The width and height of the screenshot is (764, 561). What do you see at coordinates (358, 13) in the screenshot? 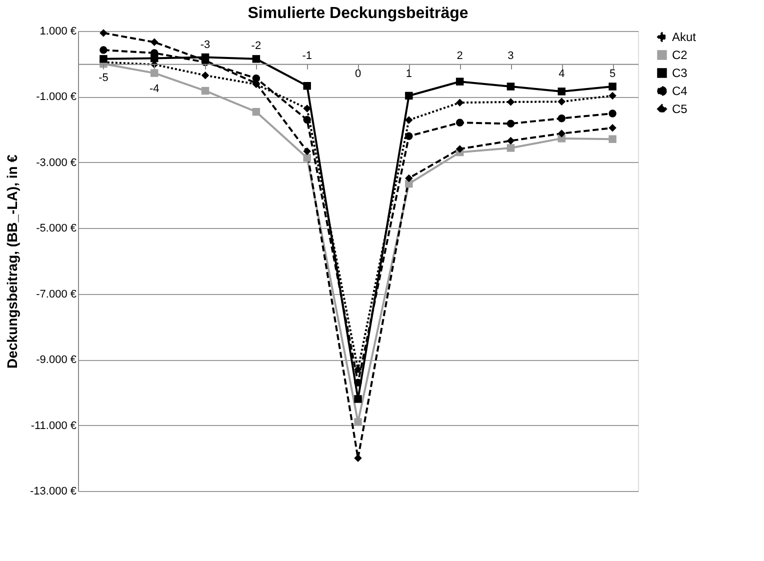
I see `chart-title: Simulierte Deckungsbeiträge` at bounding box center [358, 13].